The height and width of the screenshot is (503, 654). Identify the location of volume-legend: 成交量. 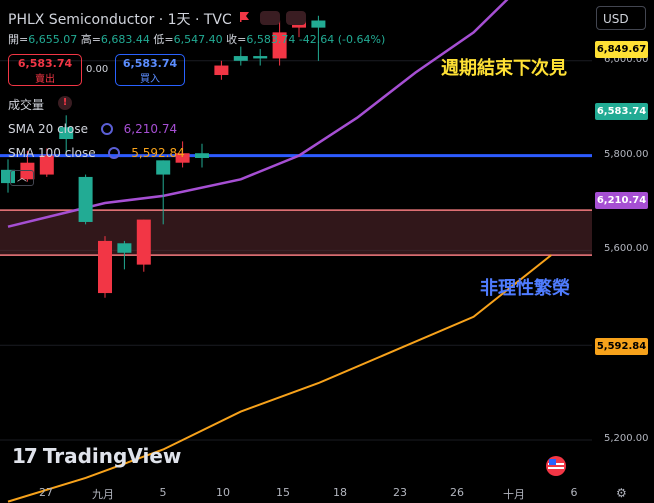
(26, 105).